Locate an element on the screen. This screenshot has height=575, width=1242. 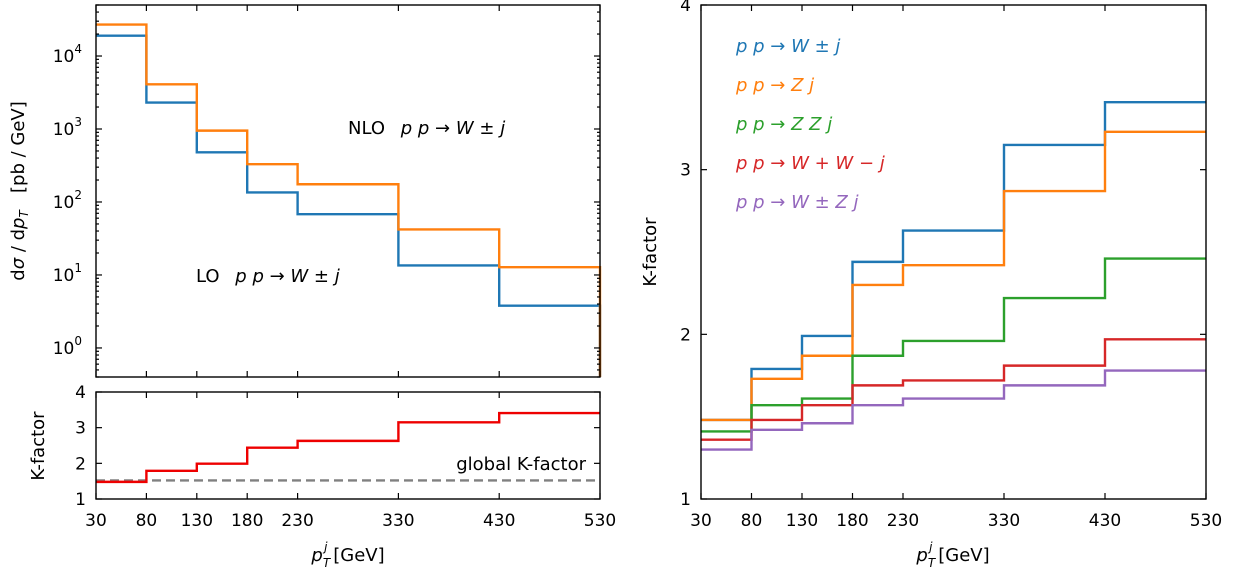
ratio-x-tick-label: 530 is located at coordinates (600, 521).